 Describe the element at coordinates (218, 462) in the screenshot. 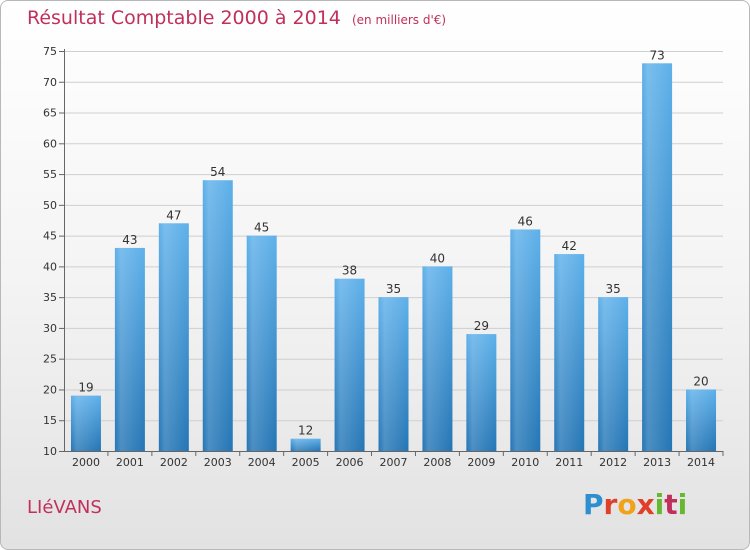

I see `x-tick-label: 2003` at that location.